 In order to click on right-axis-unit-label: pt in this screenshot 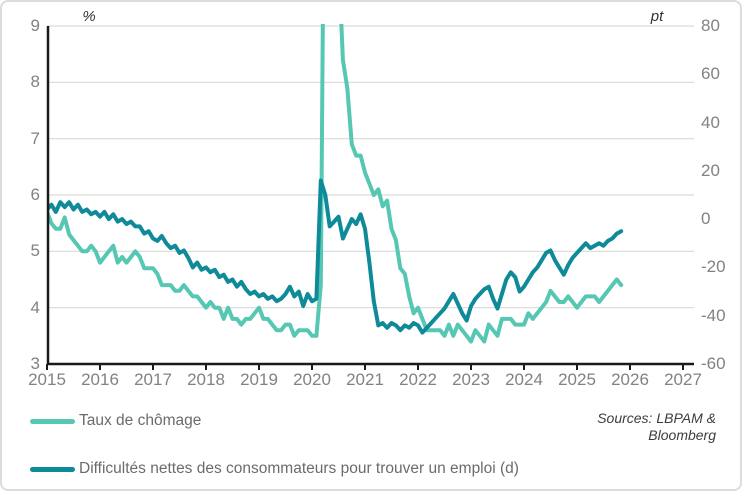, I will do `click(657, 16)`.